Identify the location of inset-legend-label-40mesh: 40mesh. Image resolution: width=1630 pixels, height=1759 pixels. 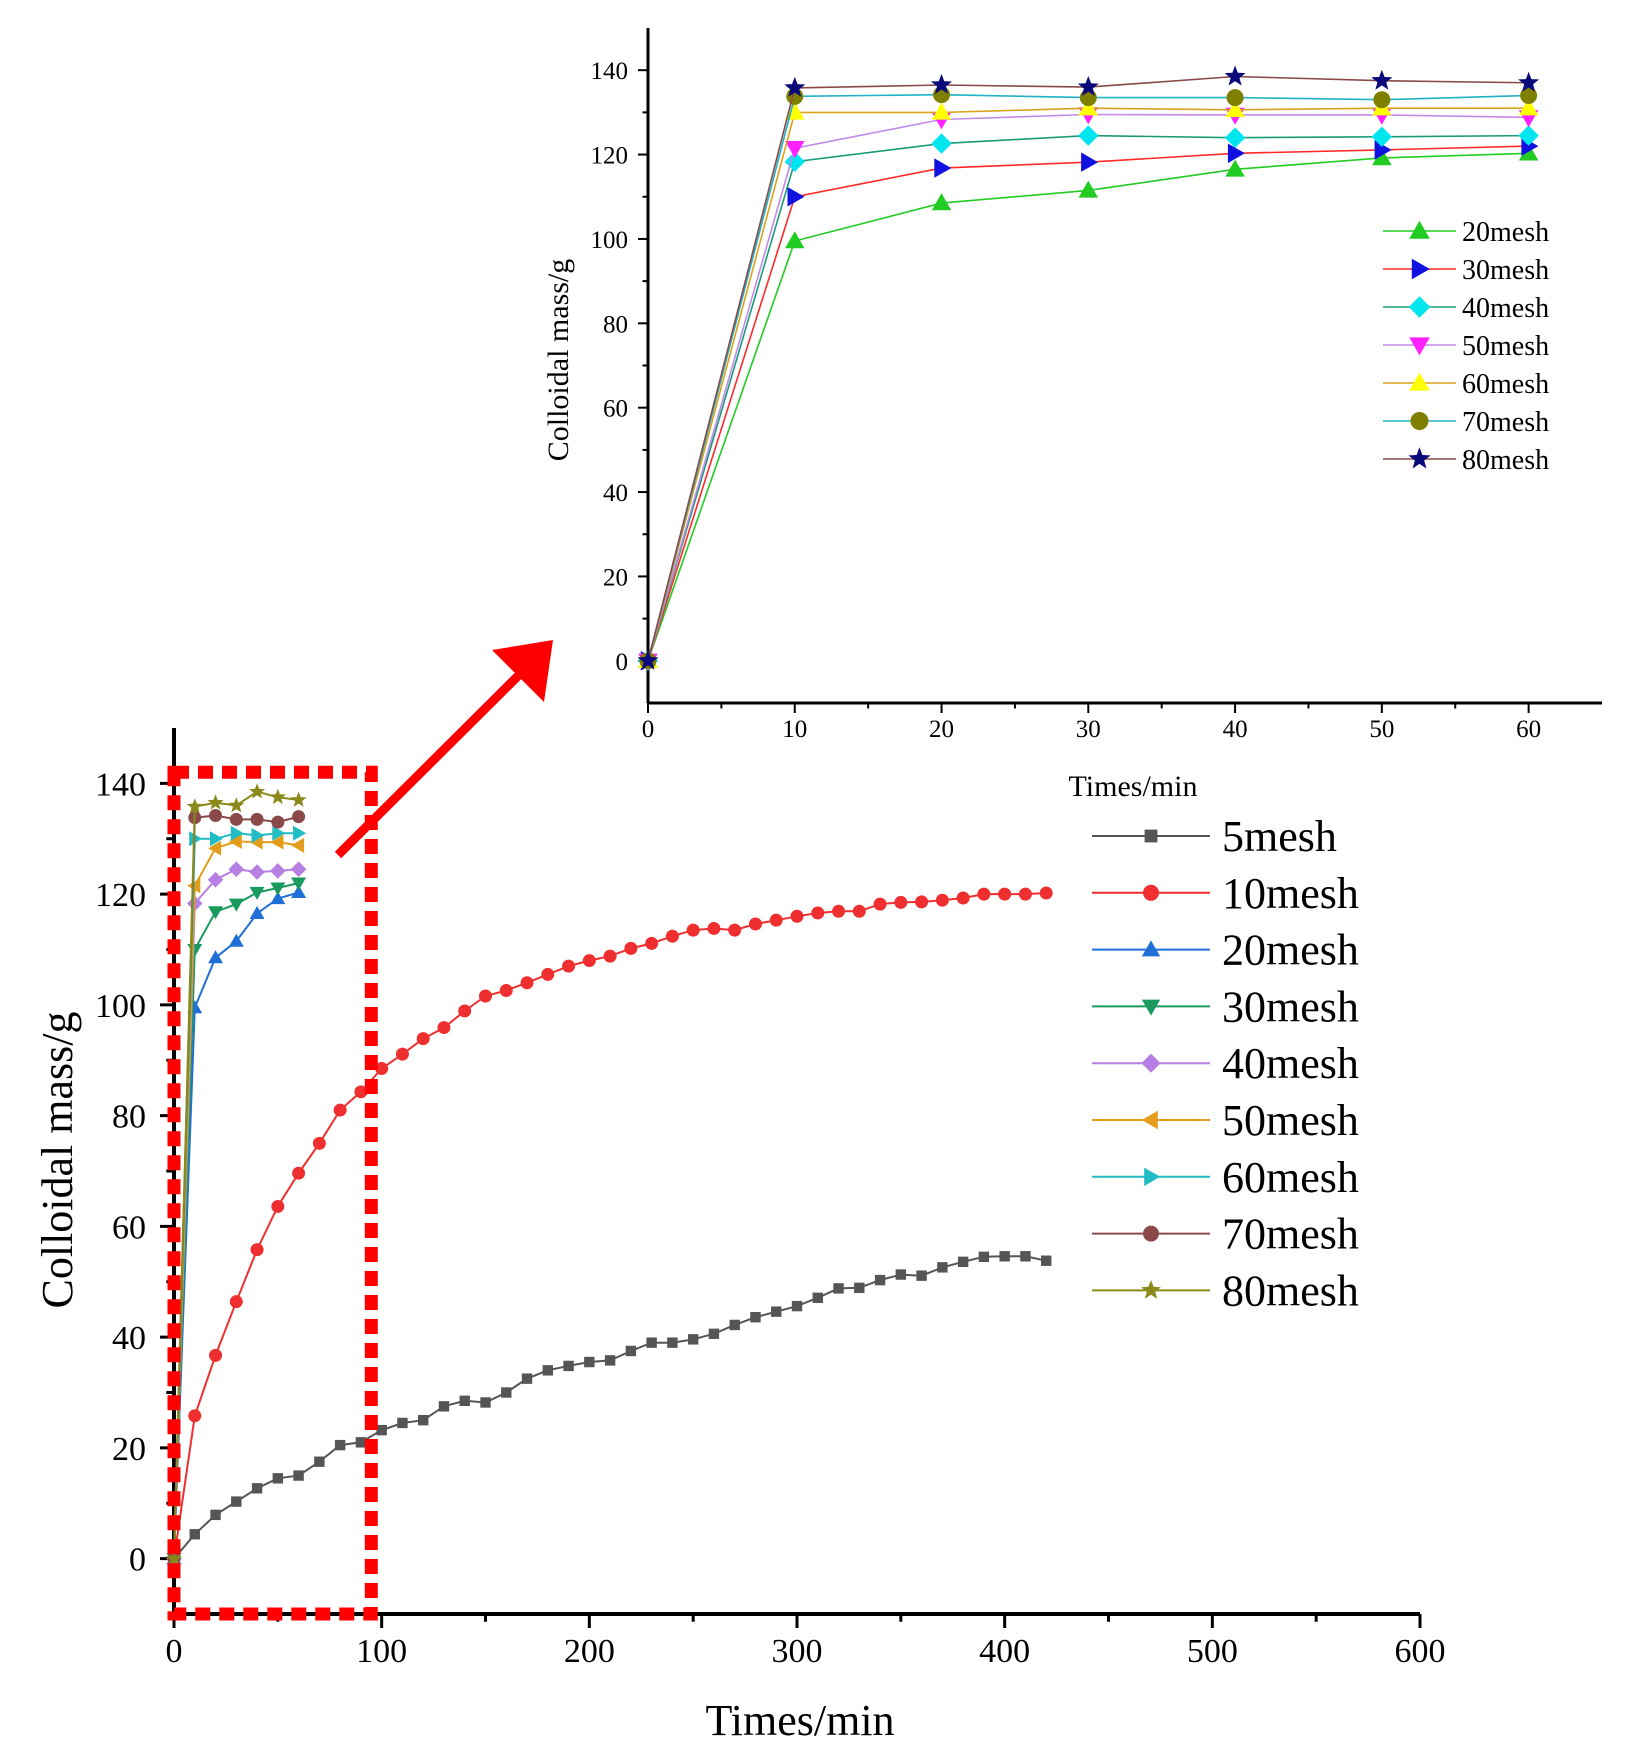
(1505, 308).